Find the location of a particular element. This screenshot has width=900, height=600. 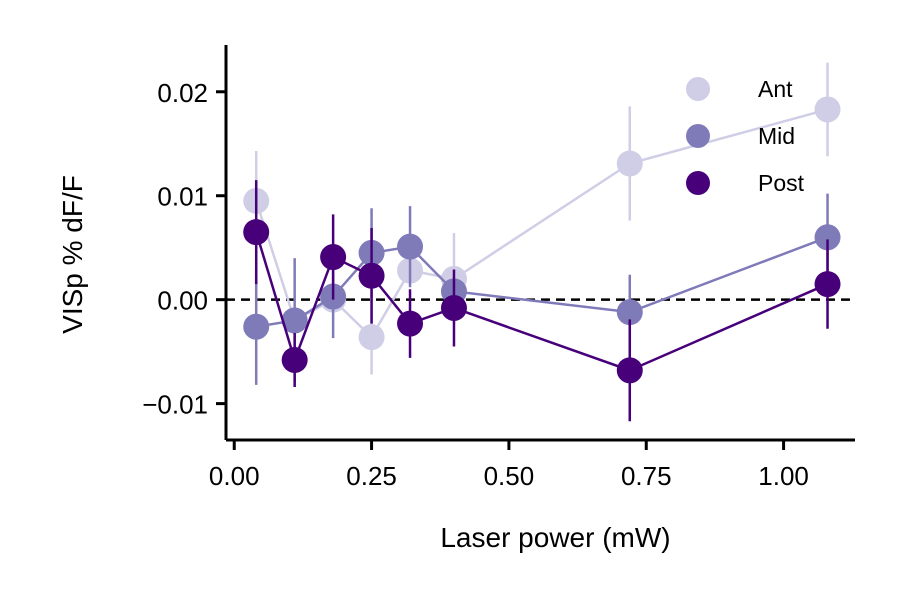

x-tick-label: 1.00 is located at coordinates (783, 476).